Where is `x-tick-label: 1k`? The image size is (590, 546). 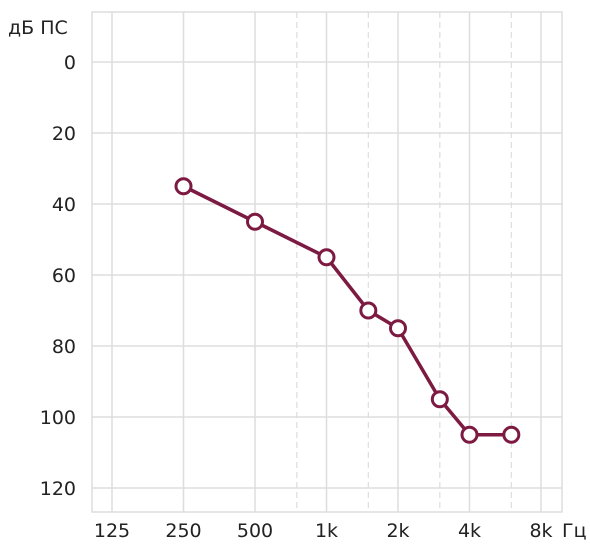
x-tick-label: 1k is located at coordinates (326, 531).